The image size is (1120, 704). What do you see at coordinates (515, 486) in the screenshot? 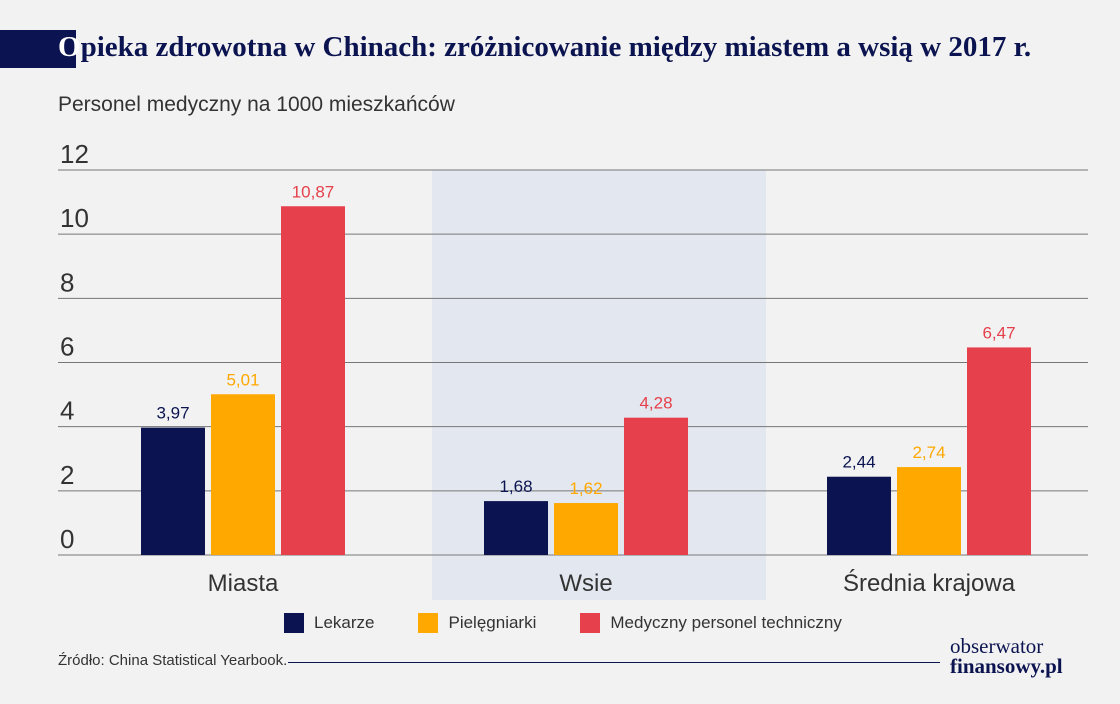
I see `data-label: 1,68` at bounding box center [515, 486].